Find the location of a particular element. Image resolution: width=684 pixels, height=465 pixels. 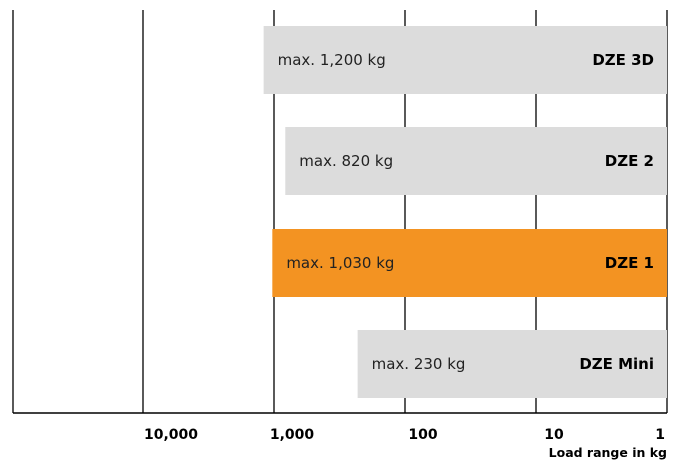

bar-value-label: max. 230 kg is located at coordinates (419, 364).